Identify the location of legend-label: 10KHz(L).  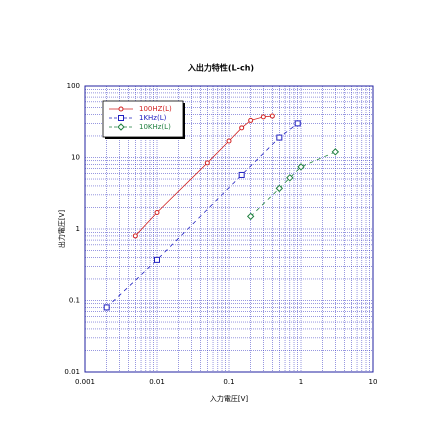
(155, 127).